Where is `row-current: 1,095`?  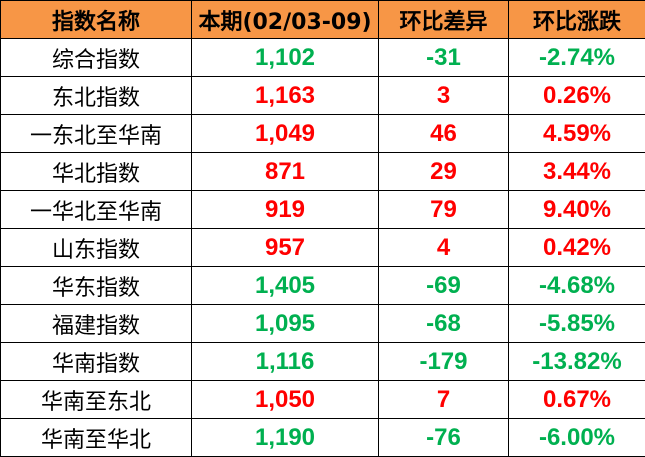
row-current: 1,095 is located at coordinates (285, 323).